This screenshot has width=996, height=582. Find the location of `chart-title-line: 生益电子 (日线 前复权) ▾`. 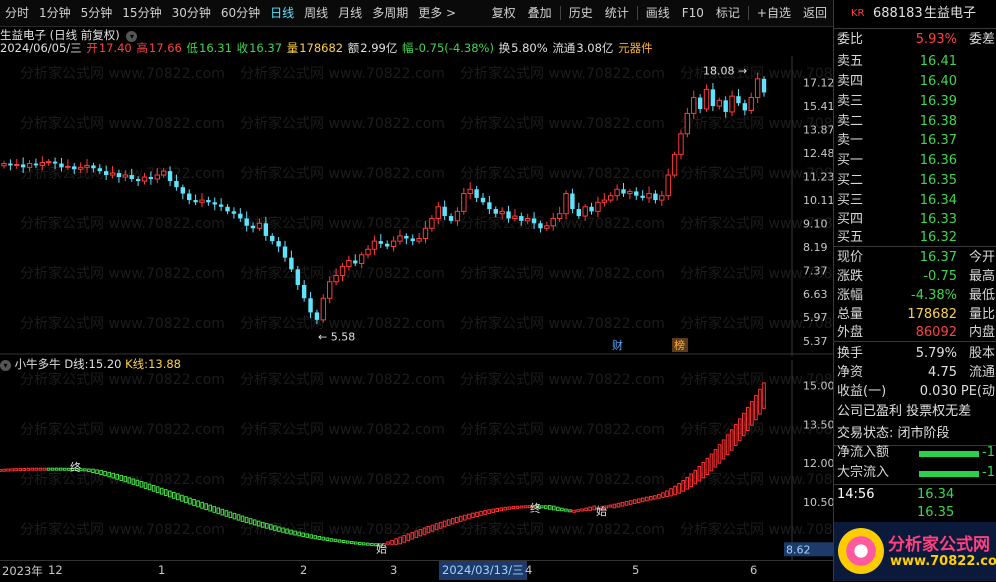

chart-title-line: 生益电子 (日线 前复权) ▾ is located at coordinates (416, 34).